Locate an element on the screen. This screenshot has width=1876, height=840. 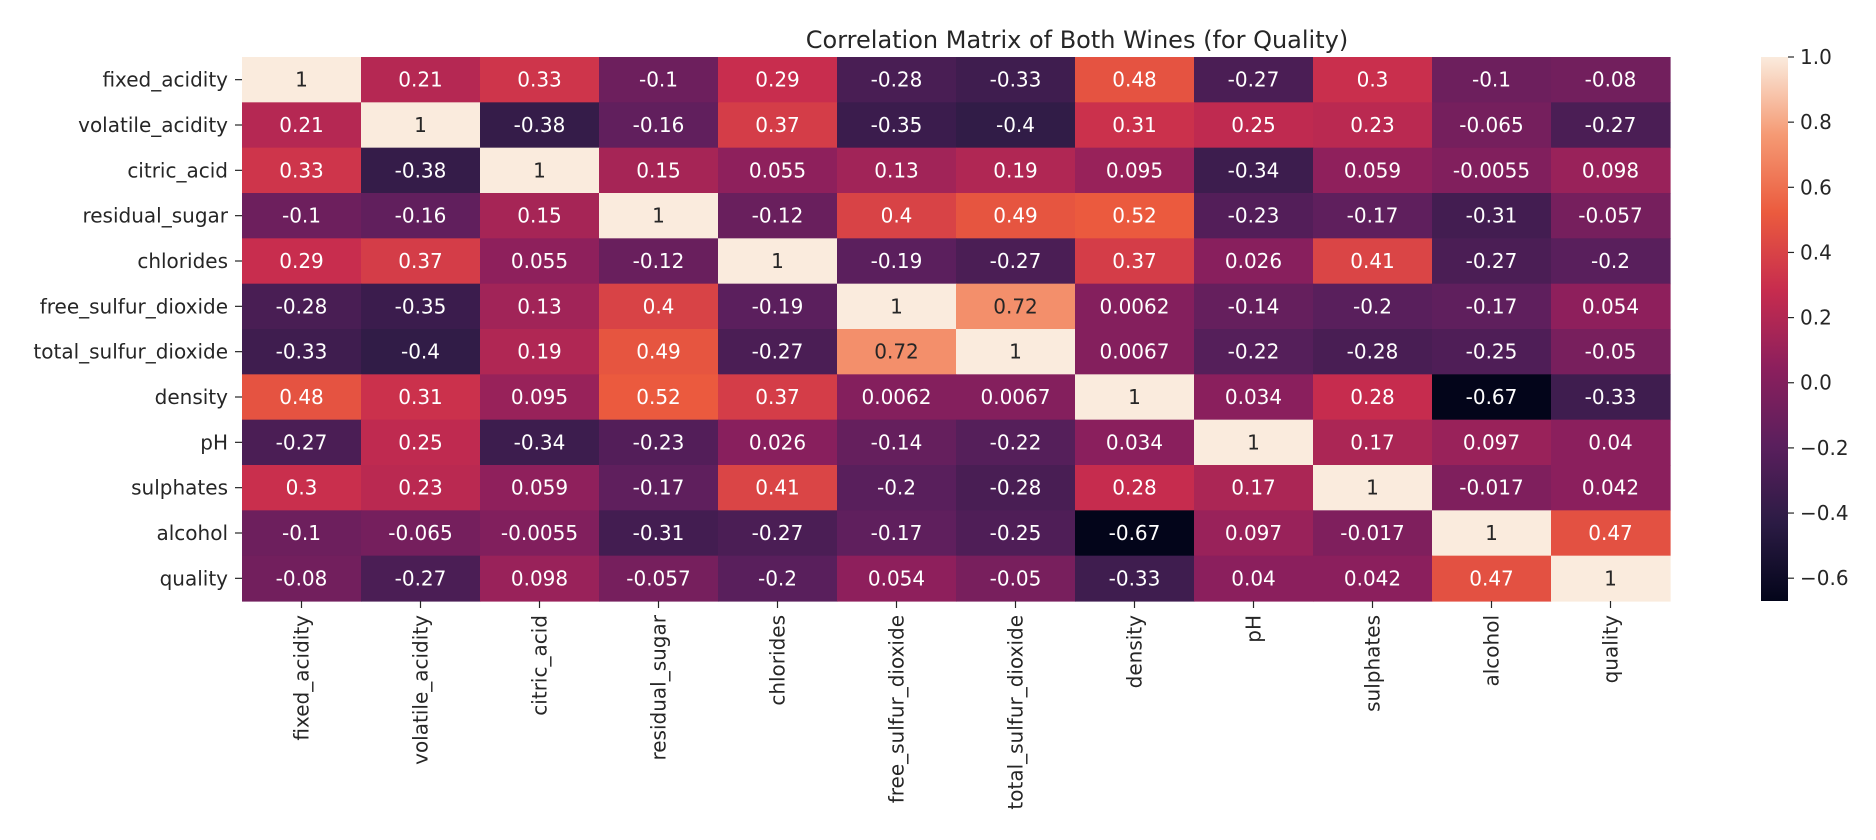
cell-value-label: 0.055 is located at coordinates (539, 261).